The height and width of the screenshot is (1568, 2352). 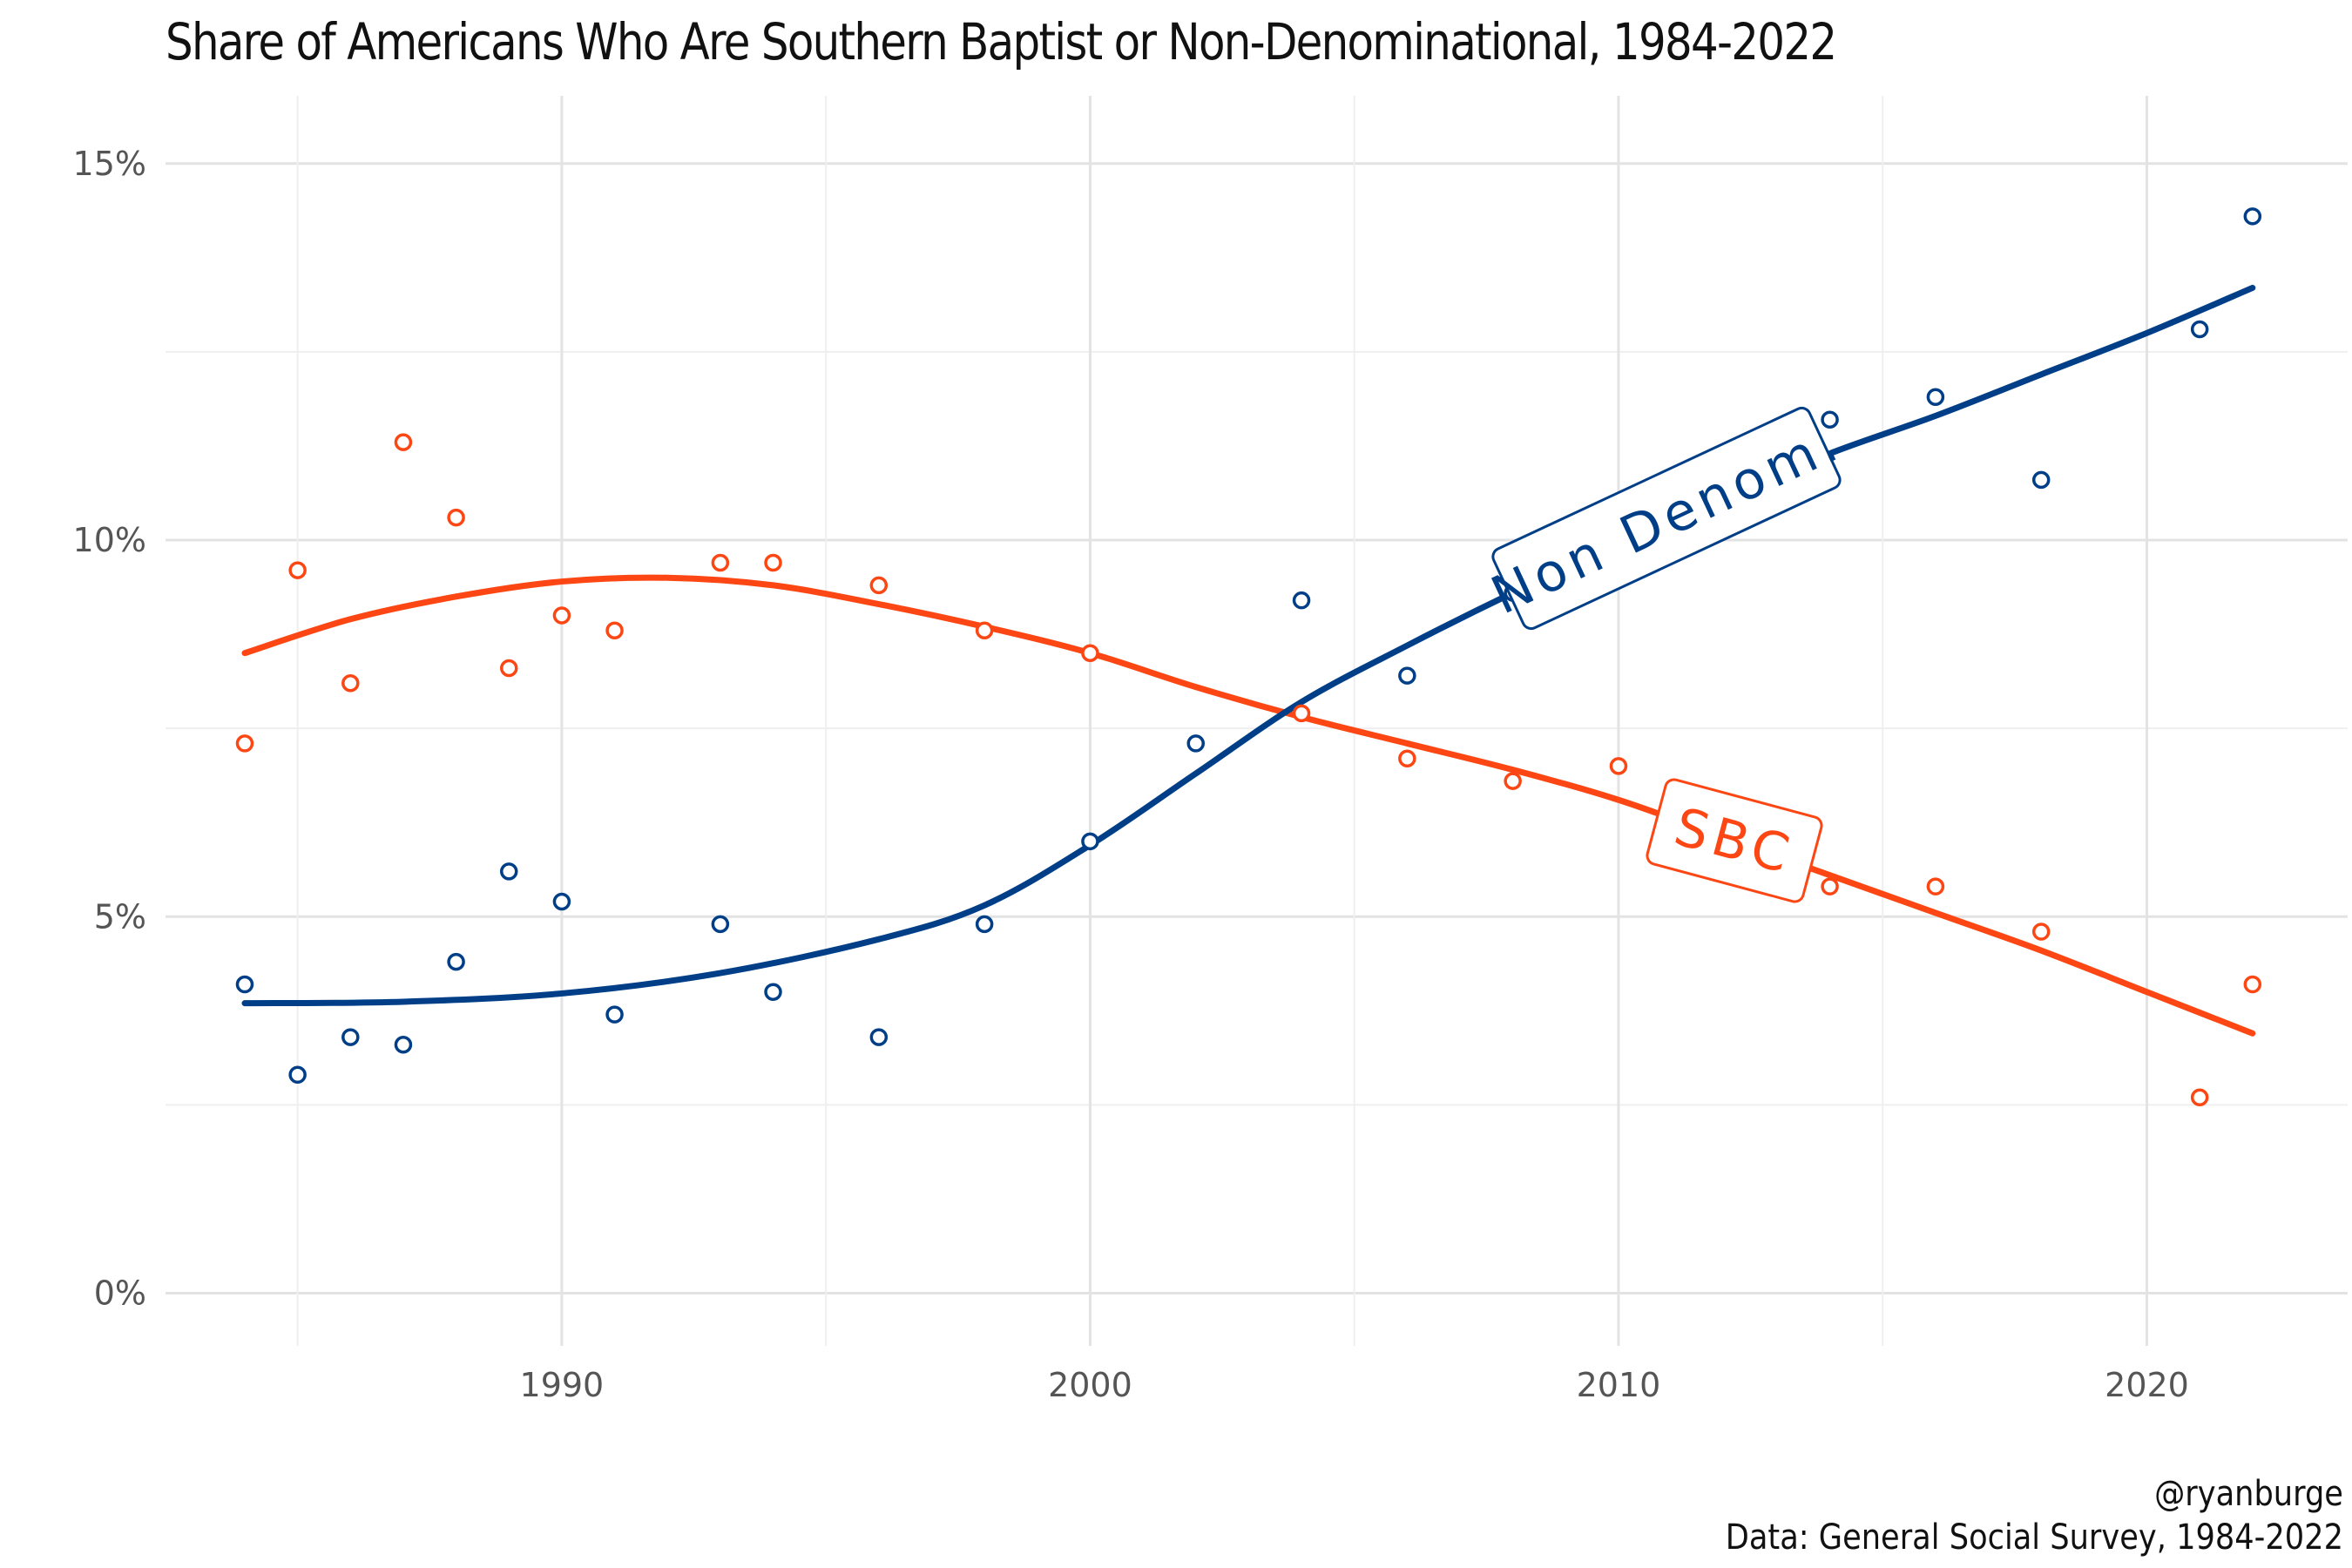 What do you see at coordinates (2248, 1494) in the screenshot?
I see `caption-handle: @ryanburge` at bounding box center [2248, 1494].